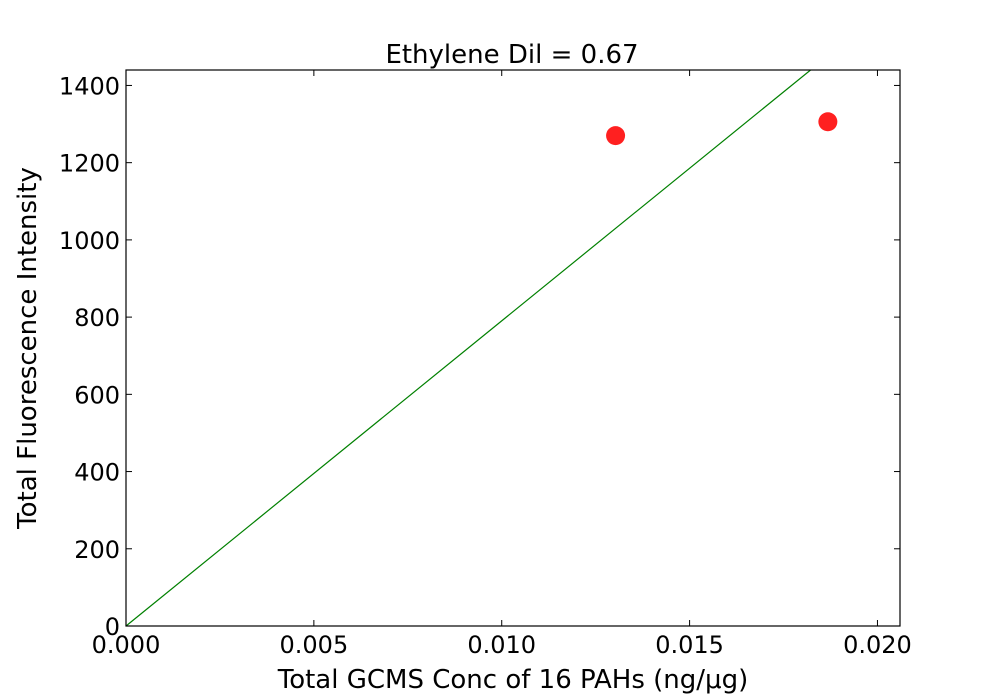 The height and width of the screenshot is (695, 1000). I want to click on y-tick-label: 800, so click(97, 318).